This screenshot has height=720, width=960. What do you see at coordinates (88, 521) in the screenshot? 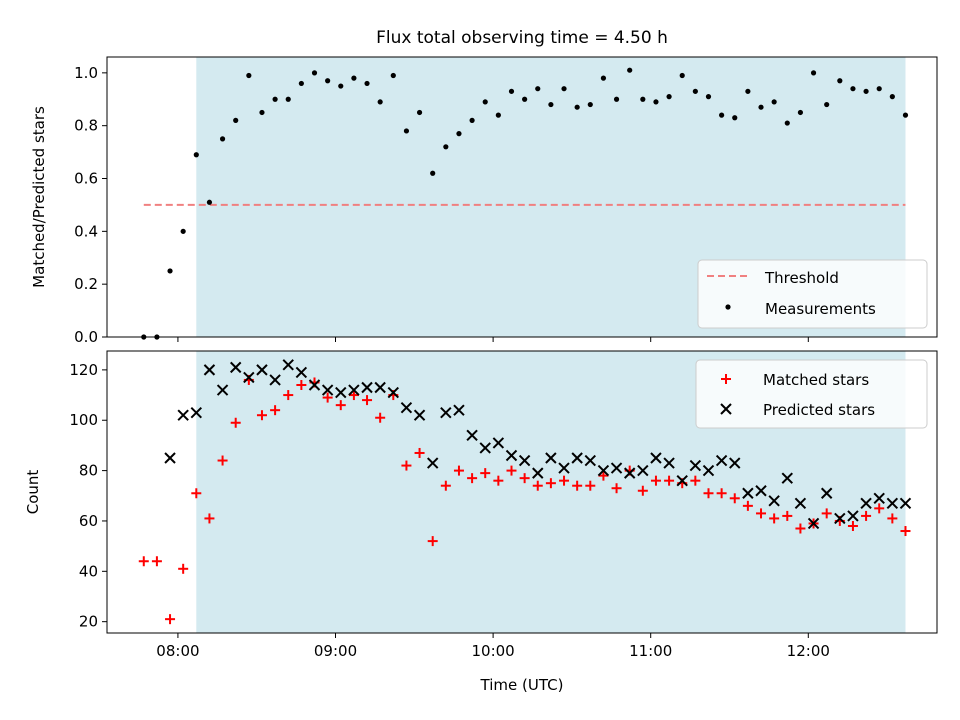
I see `bottom-y-tick-label: 60` at bounding box center [88, 521].